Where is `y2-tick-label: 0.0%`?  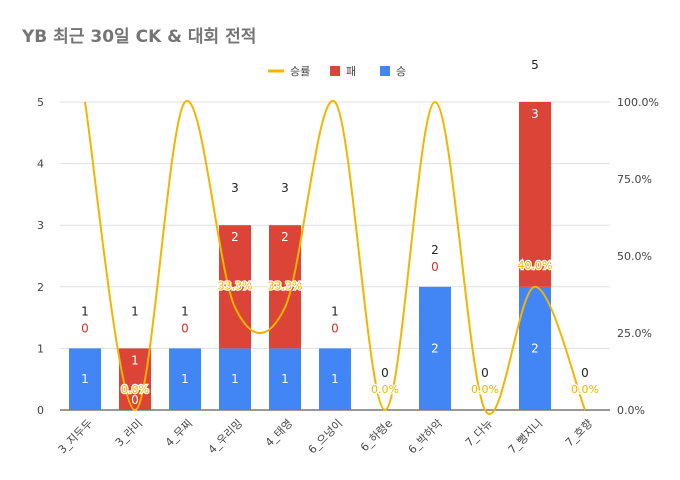
y2-tick-label: 0.0% is located at coordinates (631, 410).